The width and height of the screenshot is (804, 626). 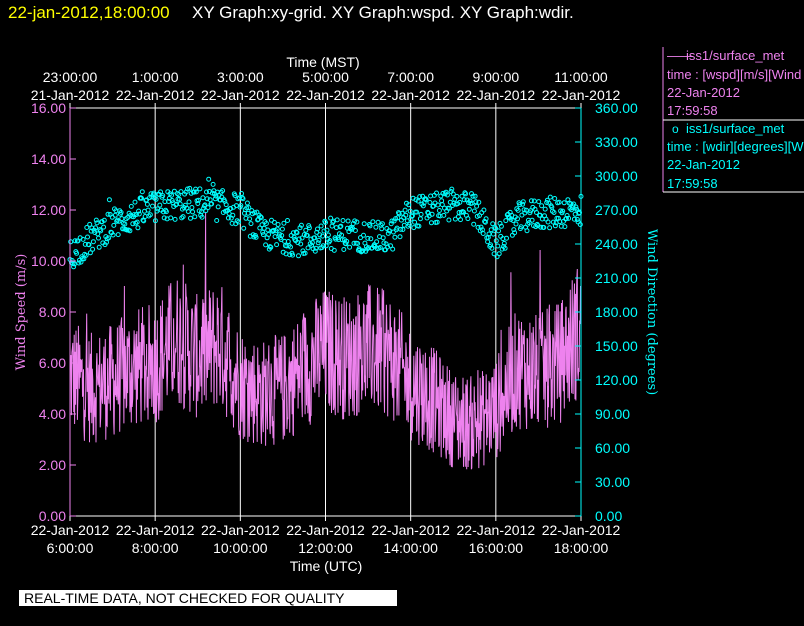 What do you see at coordinates (155, 95) in the screenshot?
I see `top-tick-label-date: 22-Jan-2012` at bounding box center [155, 95].